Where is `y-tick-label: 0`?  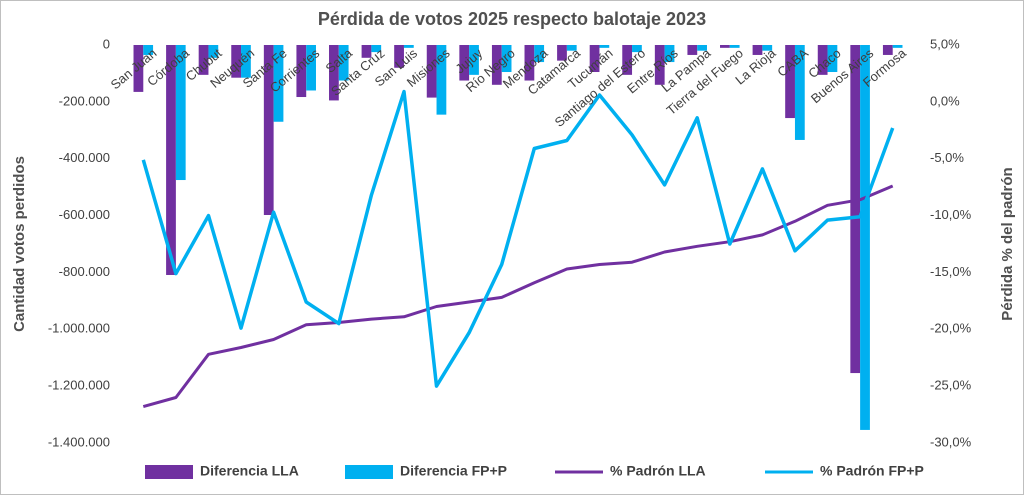
y-tick-label: 0 is located at coordinates (106, 43).